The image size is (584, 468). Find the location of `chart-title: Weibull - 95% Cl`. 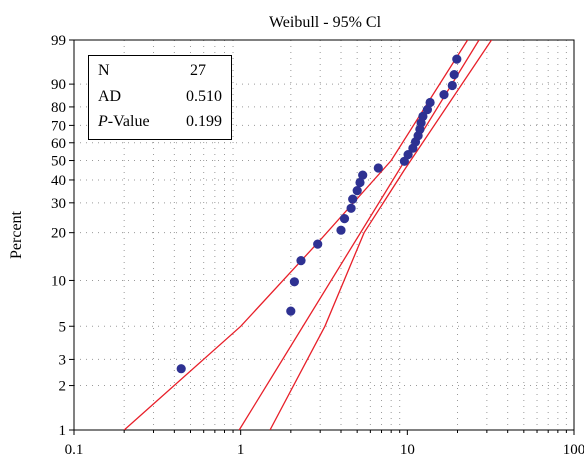

chart-title: Weibull - 95% Cl is located at coordinates (325, 22).